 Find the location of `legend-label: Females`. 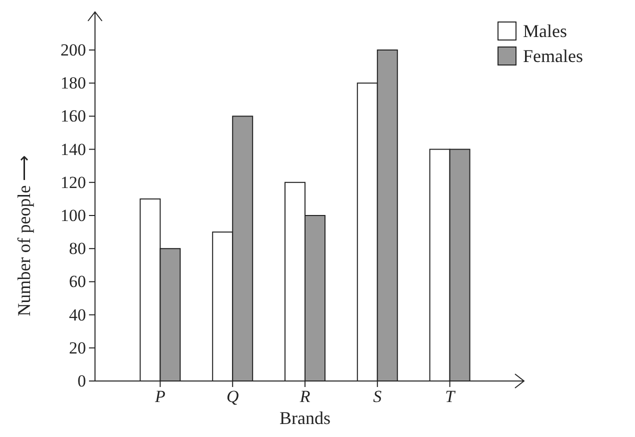

legend-label: Females is located at coordinates (553, 56).